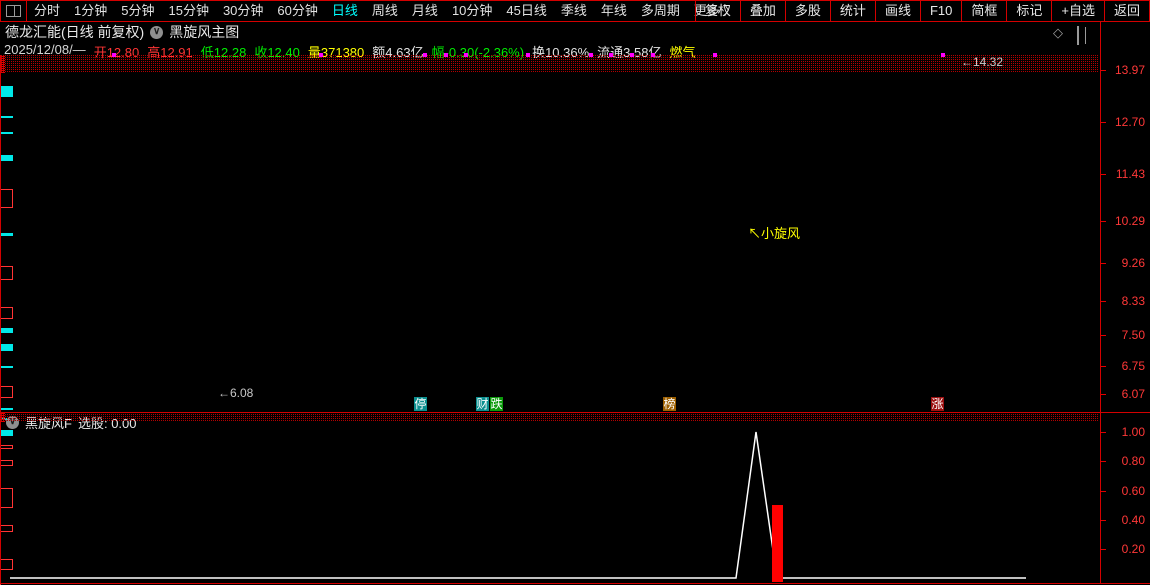  Describe the element at coordinates (940, 11) in the screenshot. I see `toolbar-button-5: F10` at that location.